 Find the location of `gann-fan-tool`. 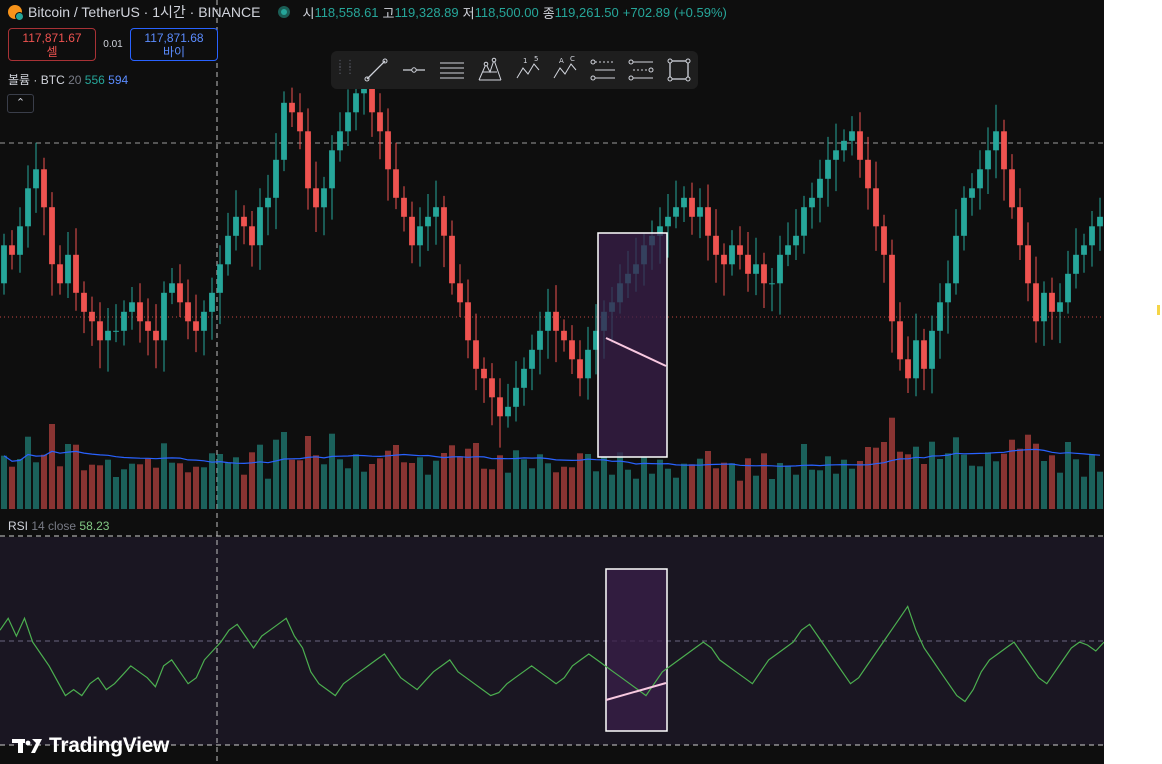

gann-fan-tool is located at coordinates (641, 70).